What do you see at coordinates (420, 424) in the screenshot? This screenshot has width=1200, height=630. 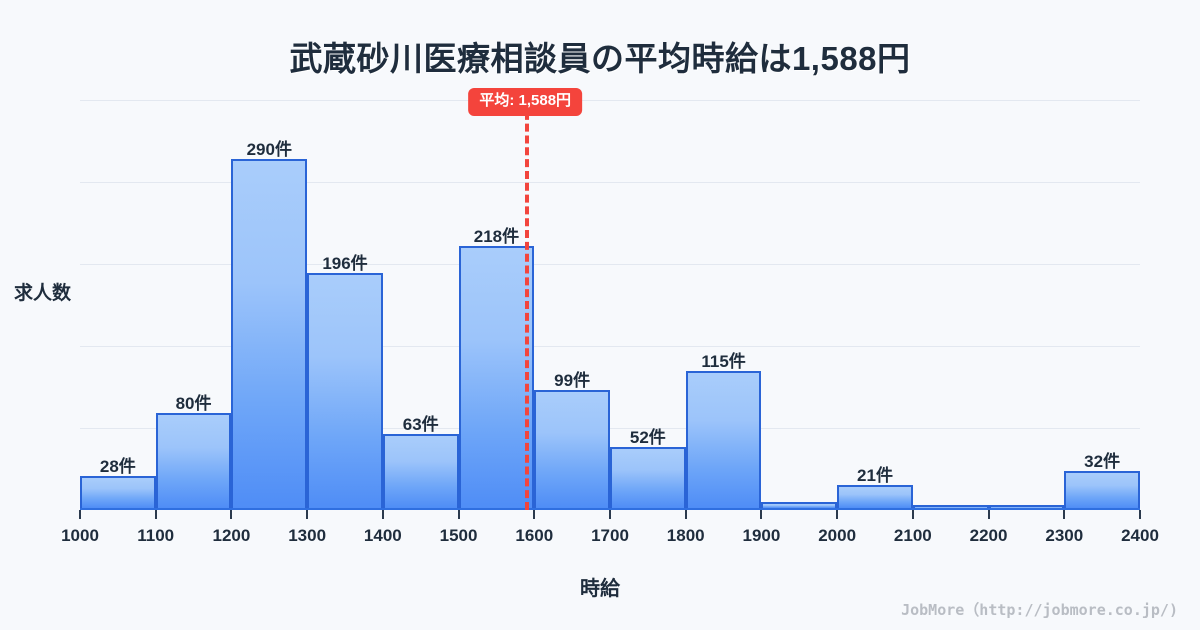 I see `bar-value-label: 63件` at bounding box center [420, 424].